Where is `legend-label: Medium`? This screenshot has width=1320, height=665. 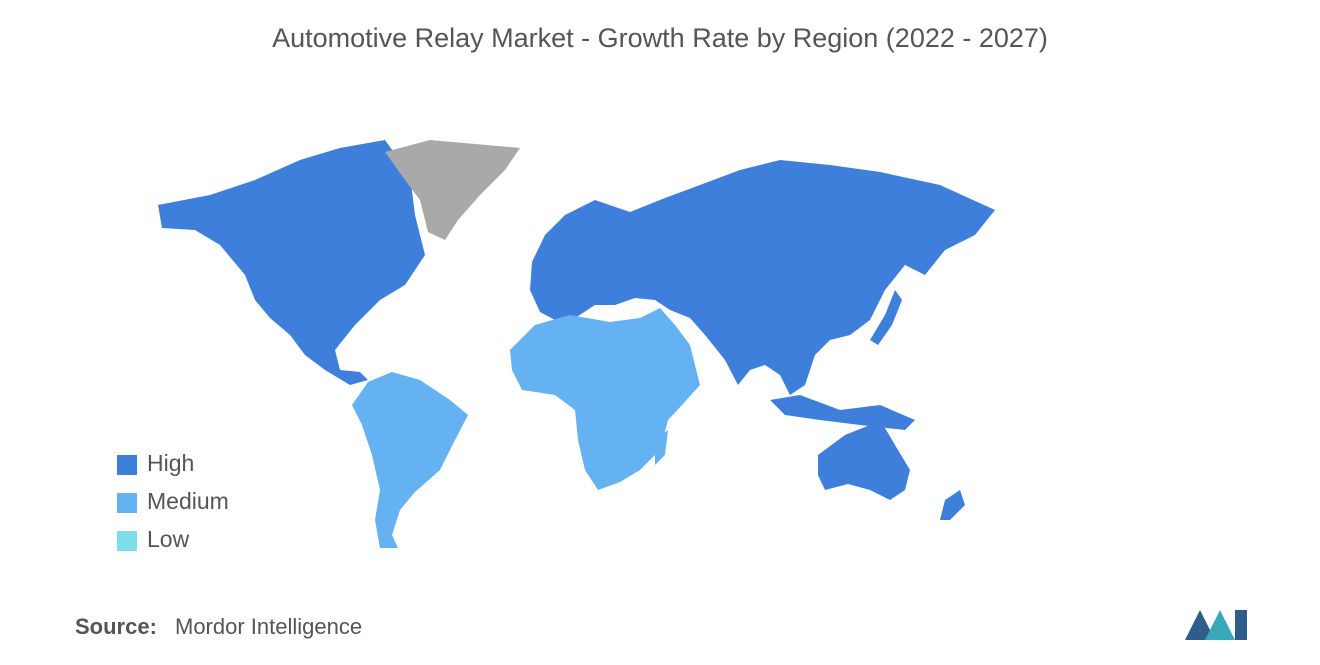 legend-label: Medium is located at coordinates (188, 501).